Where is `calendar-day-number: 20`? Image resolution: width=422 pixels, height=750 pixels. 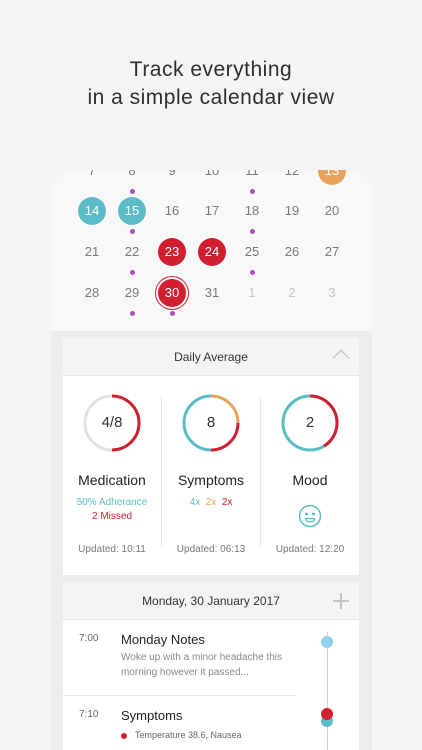
calendar-day-number: 20 is located at coordinates (332, 210).